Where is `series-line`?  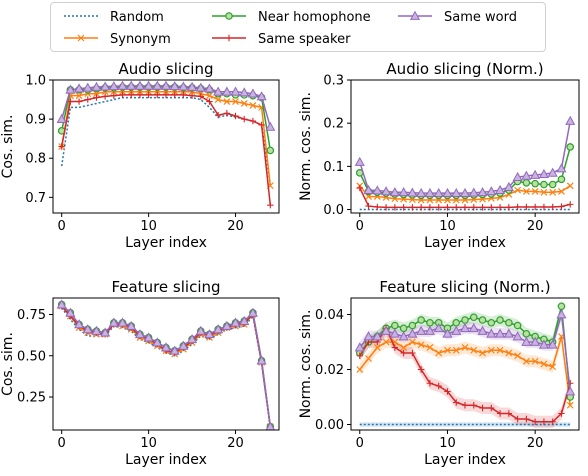
series-line is located at coordinates (166, 138).